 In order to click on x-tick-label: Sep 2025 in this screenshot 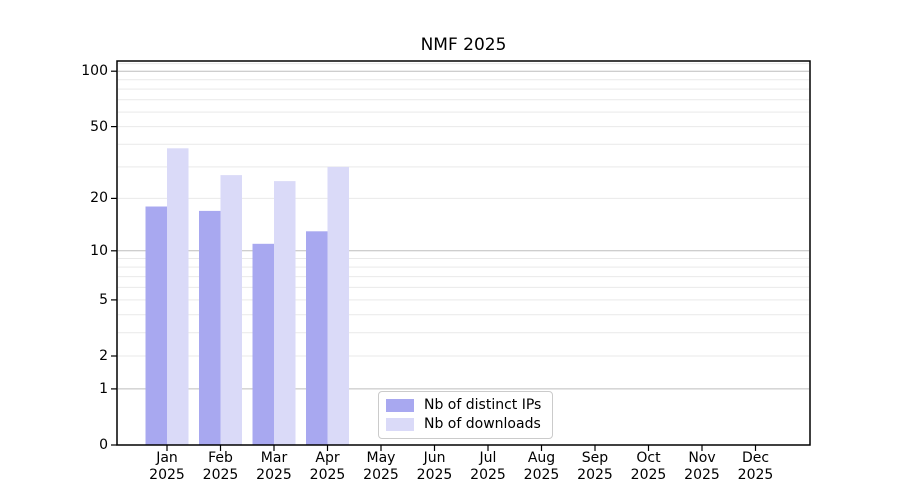, I will do `click(595, 466)`.